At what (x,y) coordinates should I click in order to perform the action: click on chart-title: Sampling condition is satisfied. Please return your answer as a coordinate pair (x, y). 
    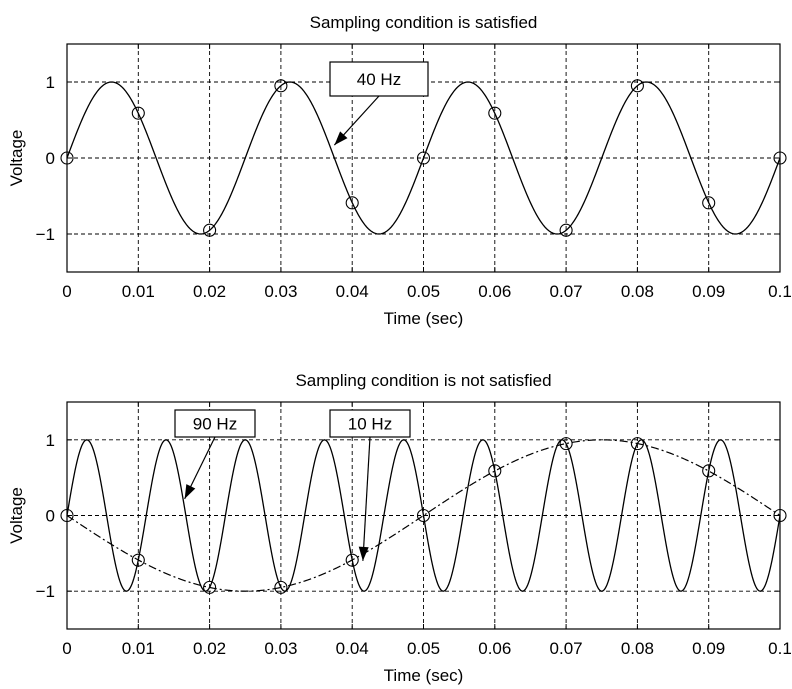
    Looking at the image, I should click on (424, 22).